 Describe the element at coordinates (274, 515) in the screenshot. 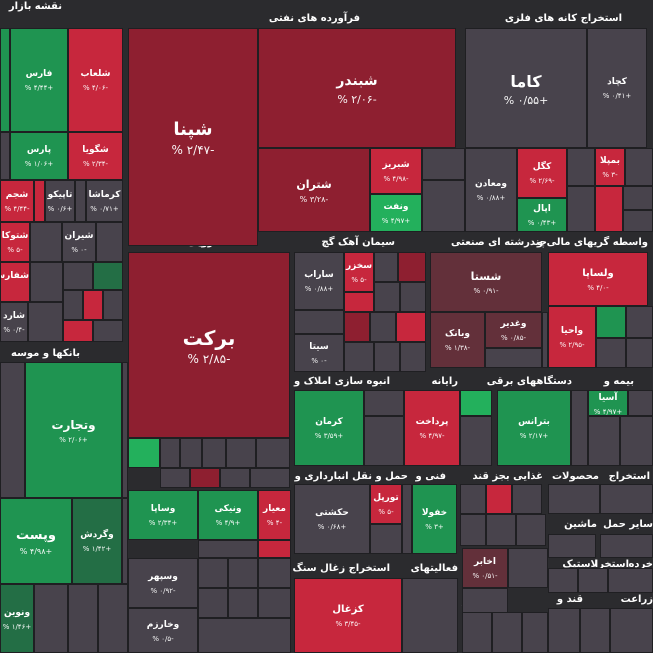

I see `treemap-tile: معیار -۴ %` at that location.